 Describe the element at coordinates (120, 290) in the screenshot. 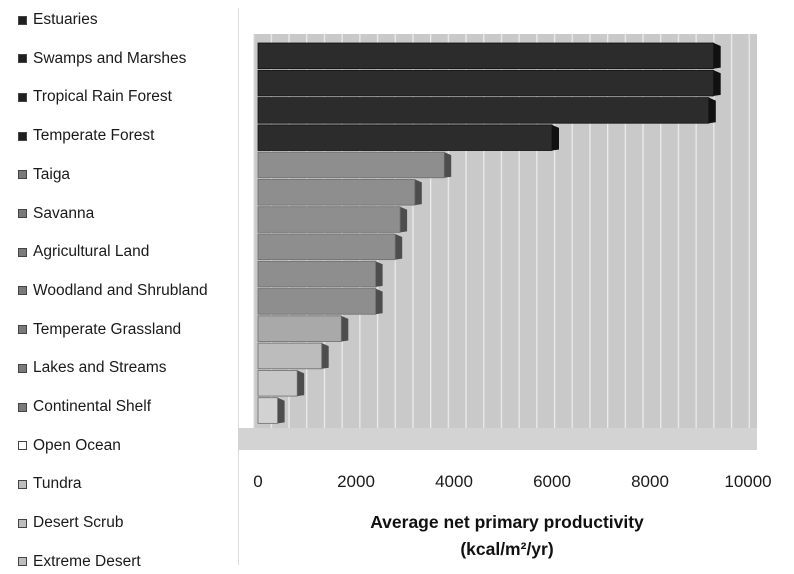

I see `legend-label: Woodland and Shrubland` at that location.